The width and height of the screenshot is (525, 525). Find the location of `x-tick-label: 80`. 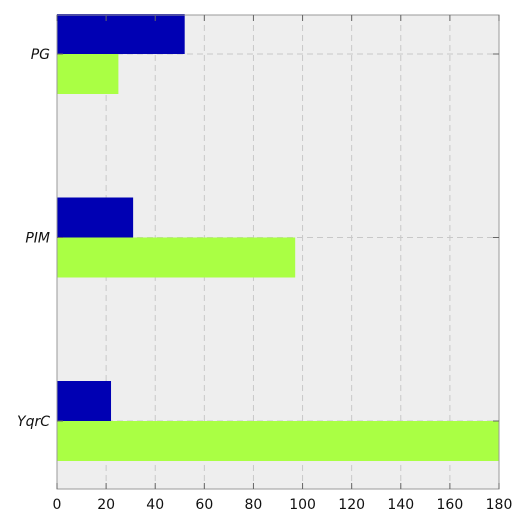

x-tick-label: 80 is located at coordinates (254, 505).